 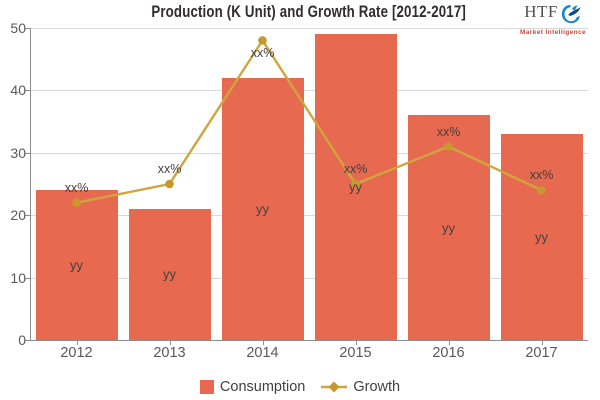 What do you see at coordinates (22, 340) in the screenshot?
I see `y-axis-label-0: 0` at bounding box center [22, 340].